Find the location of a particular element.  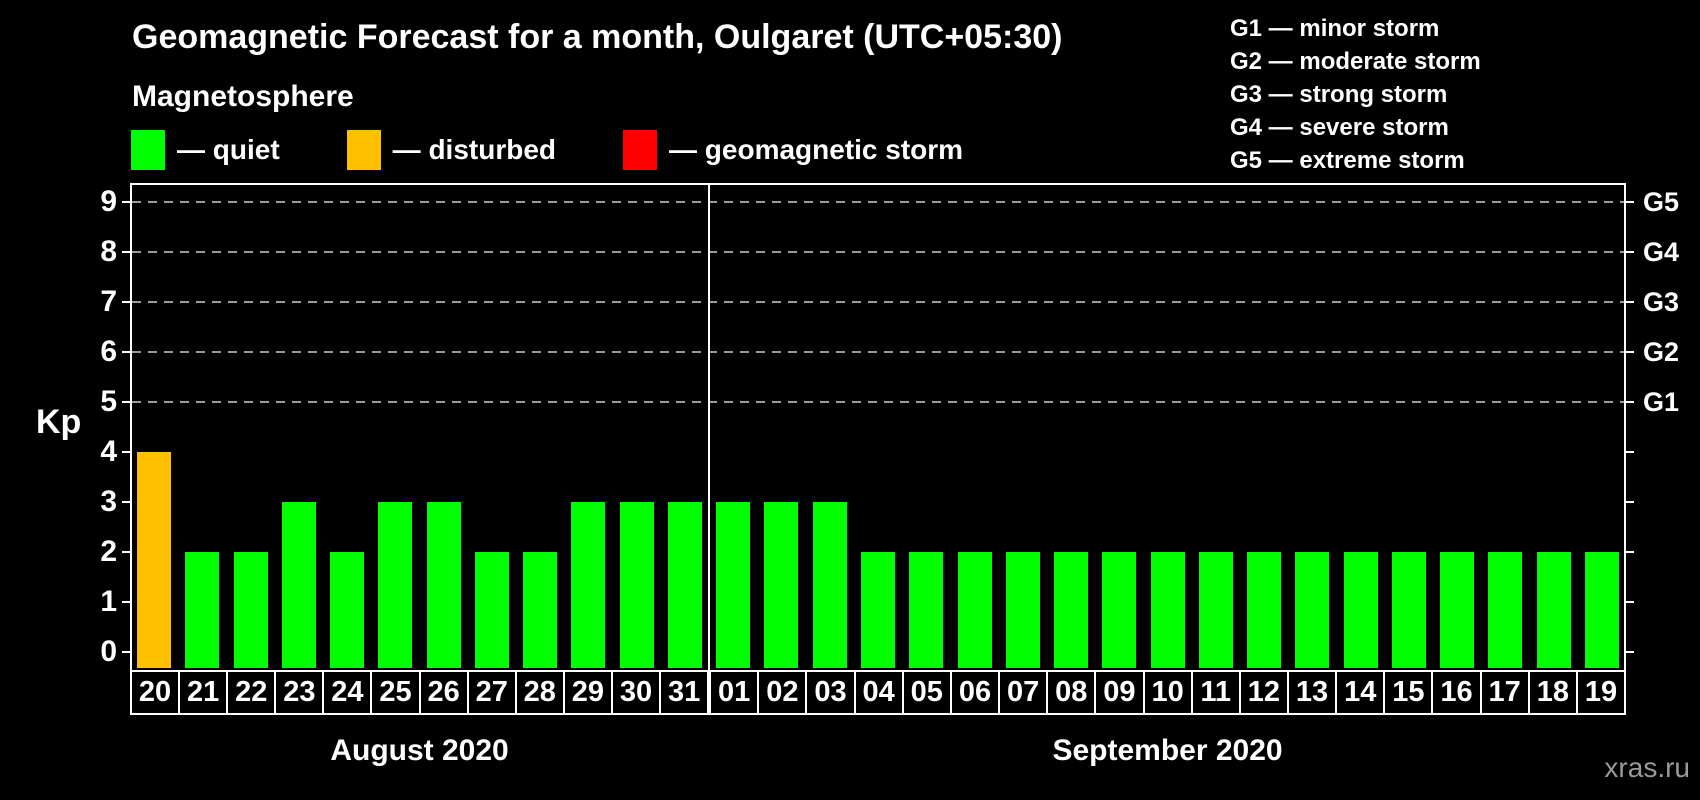

day-label: 07 is located at coordinates (1022, 692).